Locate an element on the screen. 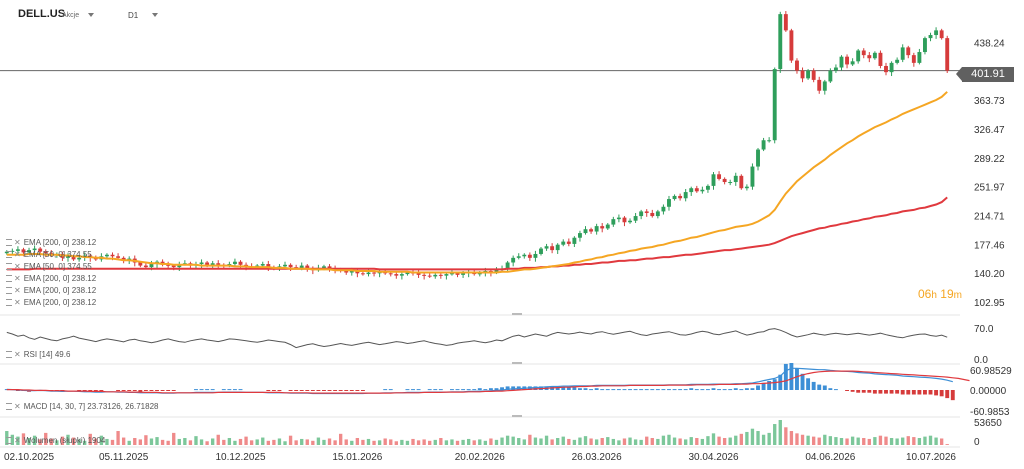  indicator-ema-200-c: ✕ EMA [200, 0] 238.12 is located at coordinates (51, 290).